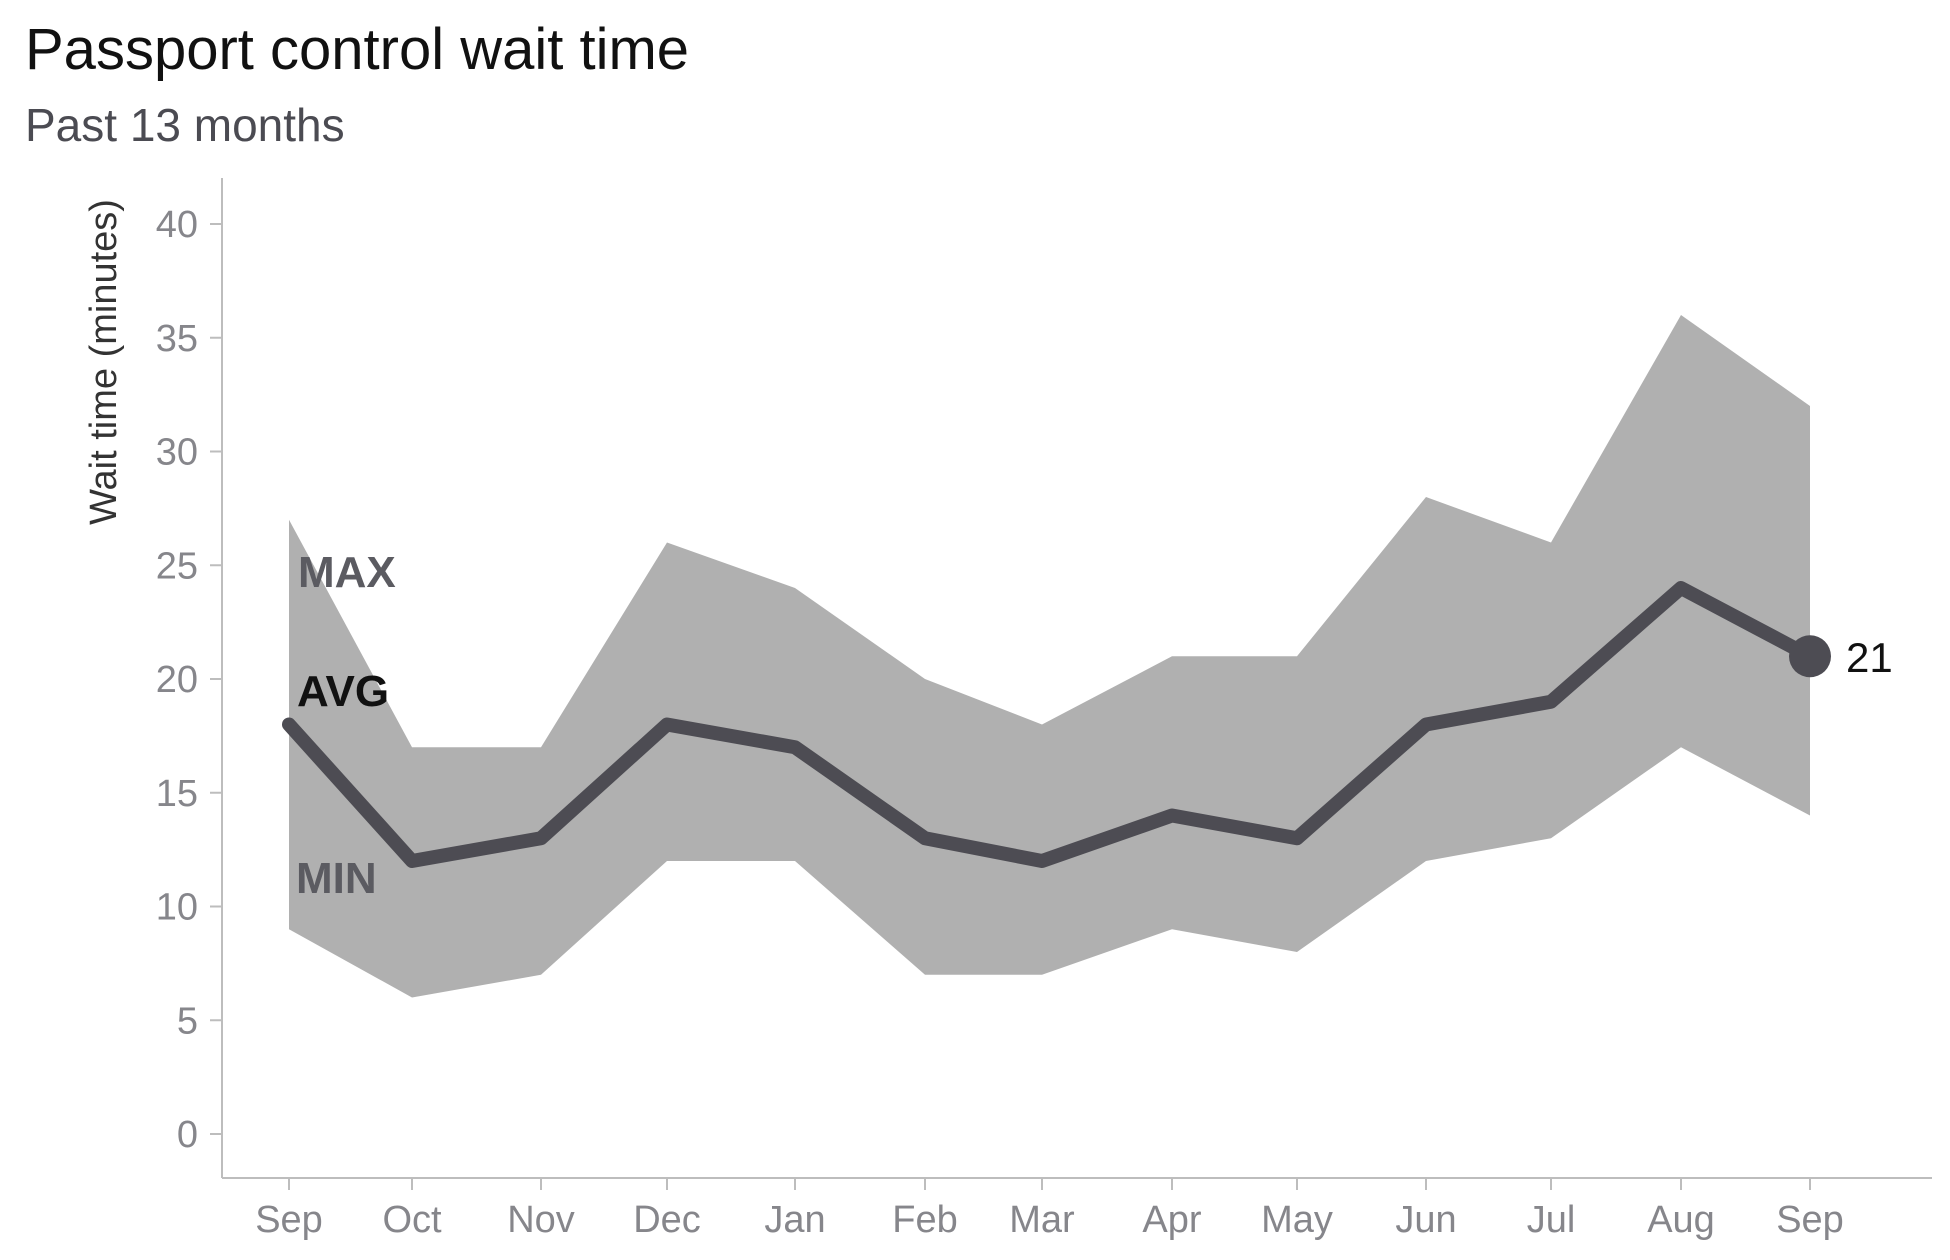 The height and width of the screenshot is (1260, 1950). I want to click on y-tick-label: 15, so click(177, 794).